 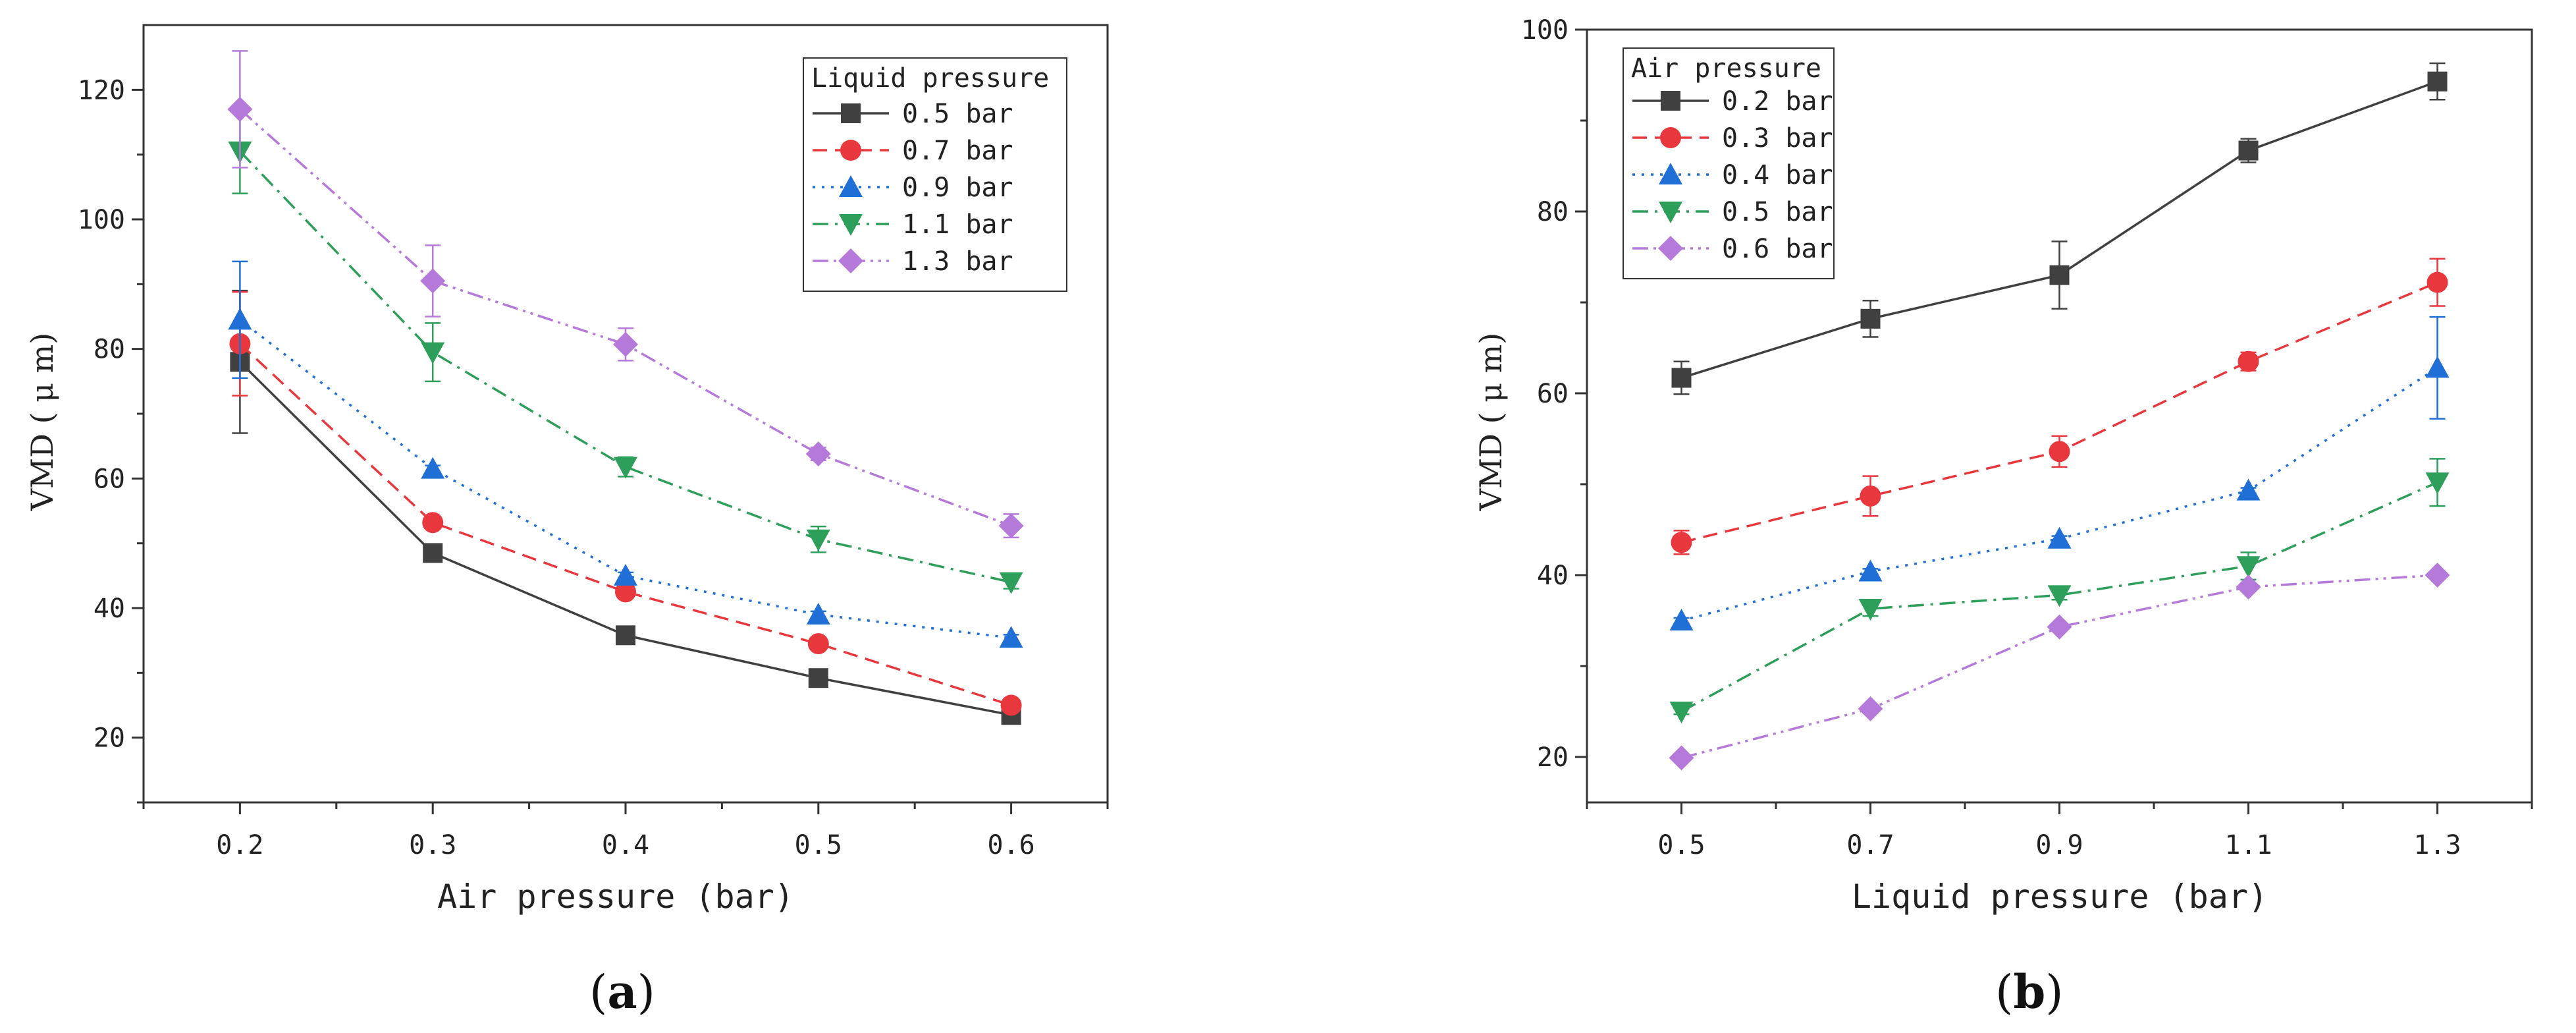 What do you see at coordinates (1778, 101) in the screenshot?
I see `panel-b-legend-label: 0.2 bar` at bounding box center [1778, 101].